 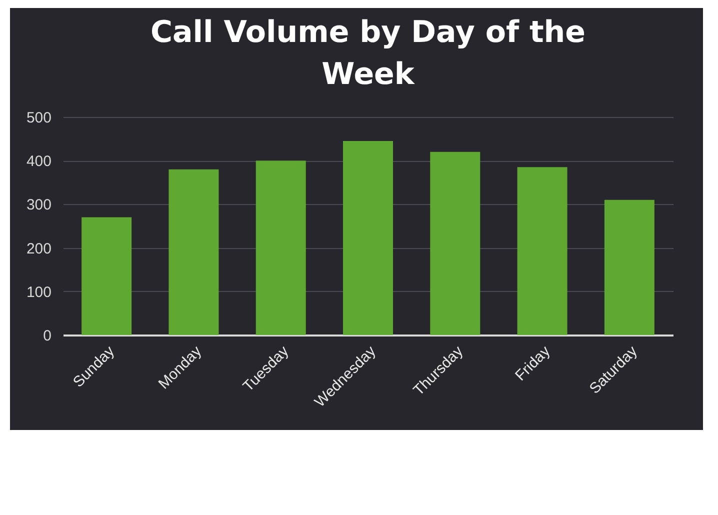 I want to click on y-tick-label: 300, so click(x=39, y=205).